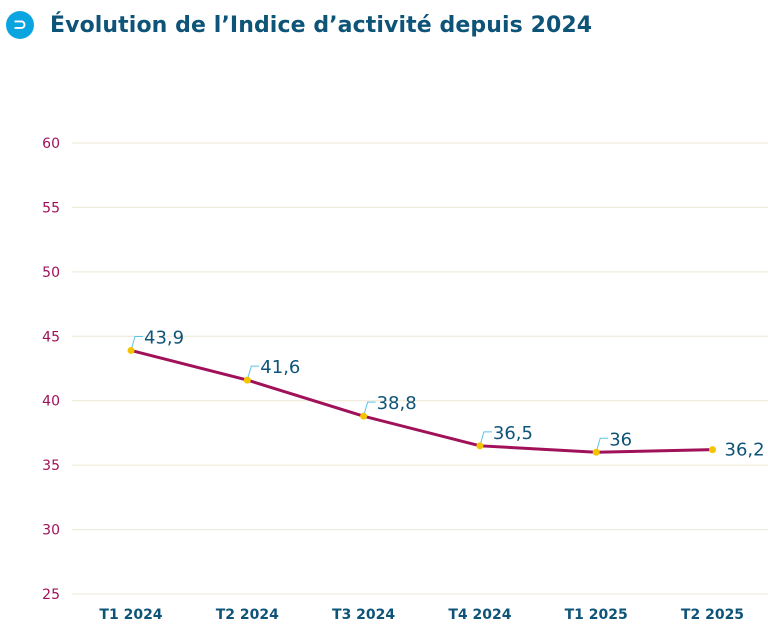 The image size is (768, 634). I want to click on x-tick-label: T3 2024, so click(363, 615).